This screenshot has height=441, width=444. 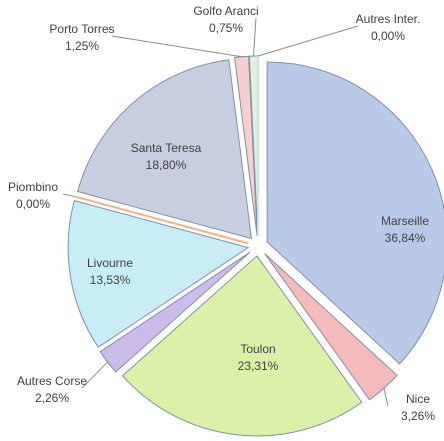 I want to click on slice-name: Nice, so click(x=418, y=399).